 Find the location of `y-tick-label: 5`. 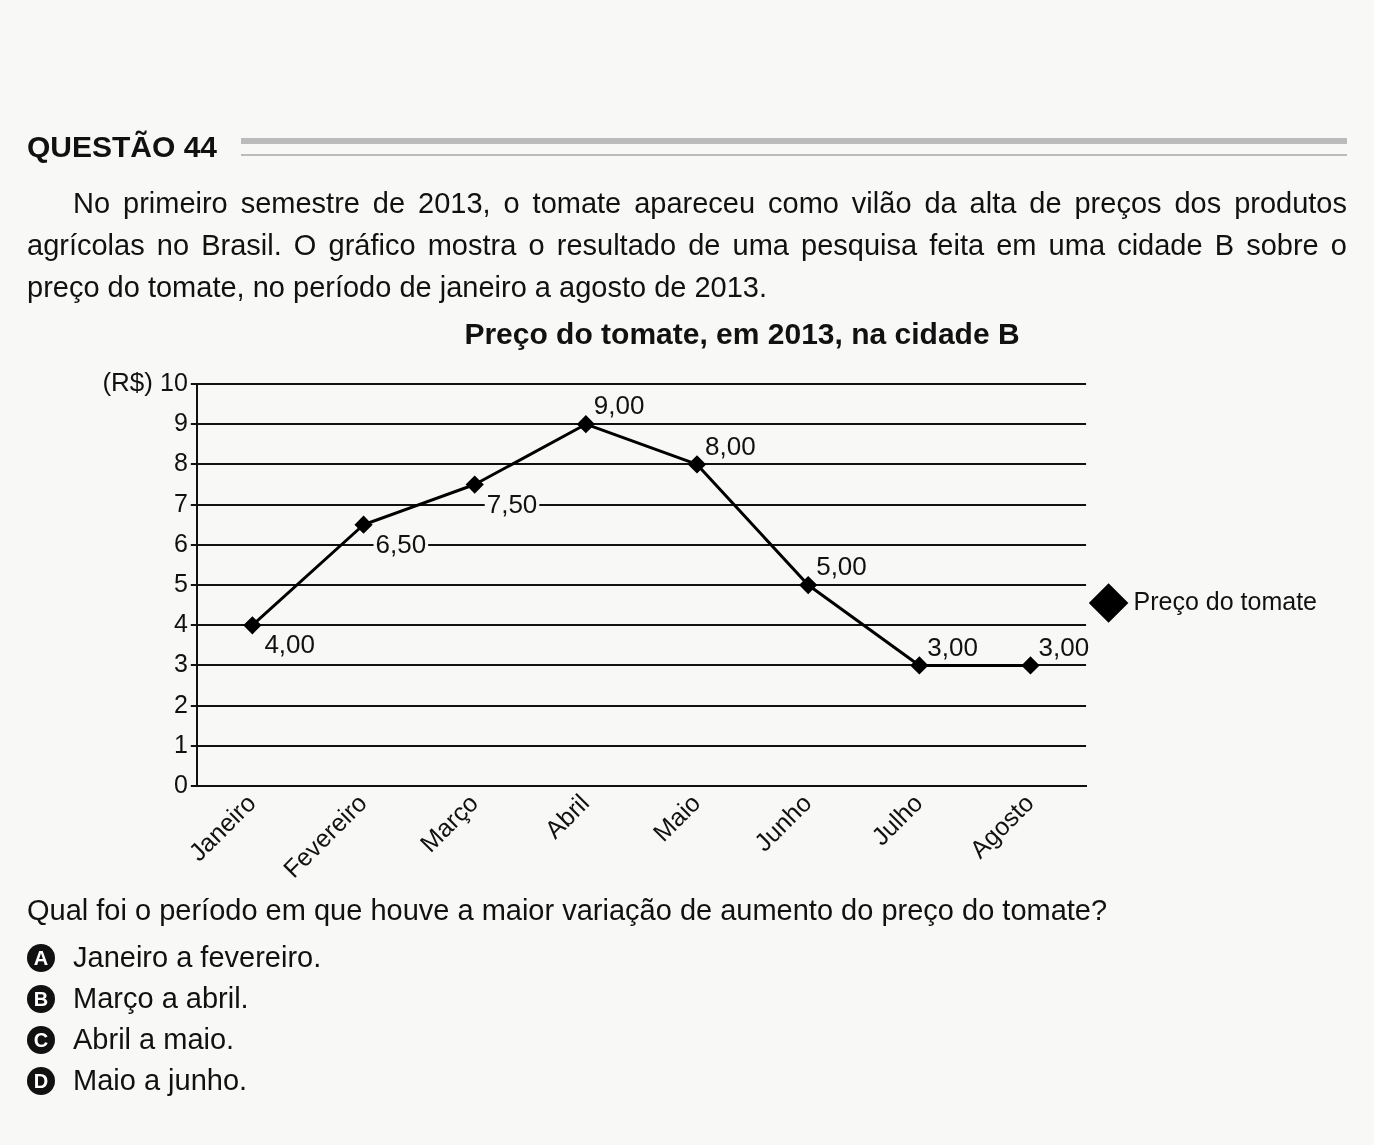

y-tick-label: 5 is located at coordinates (180, 582).